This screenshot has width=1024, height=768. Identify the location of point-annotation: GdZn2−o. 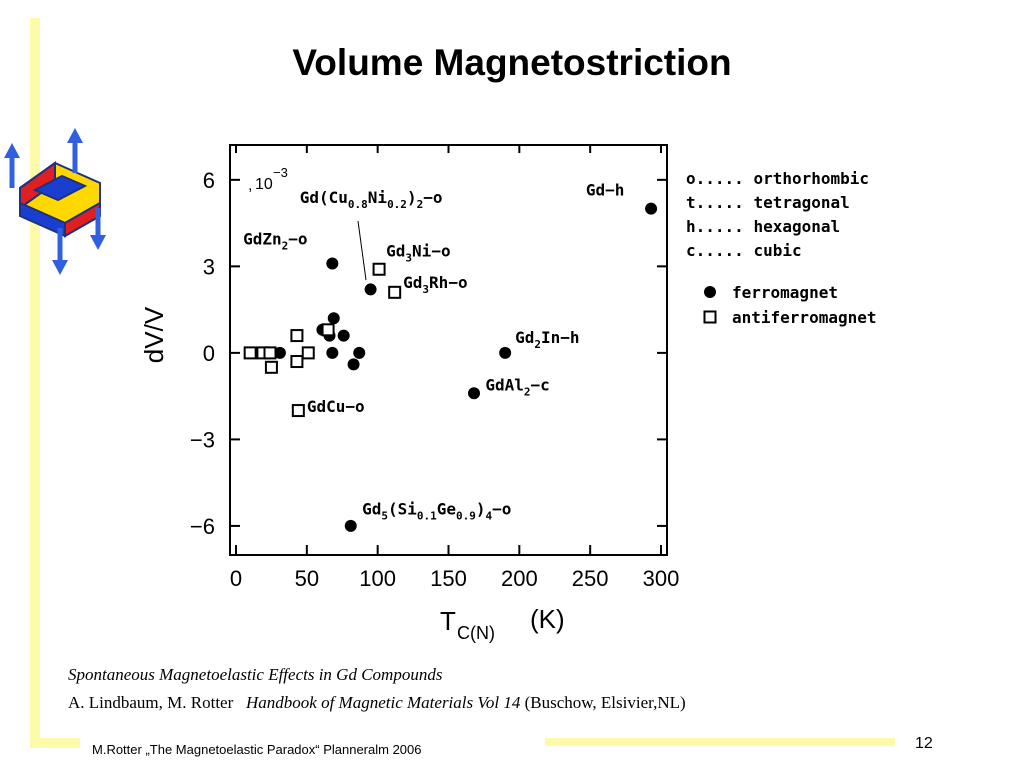
(275, 241).